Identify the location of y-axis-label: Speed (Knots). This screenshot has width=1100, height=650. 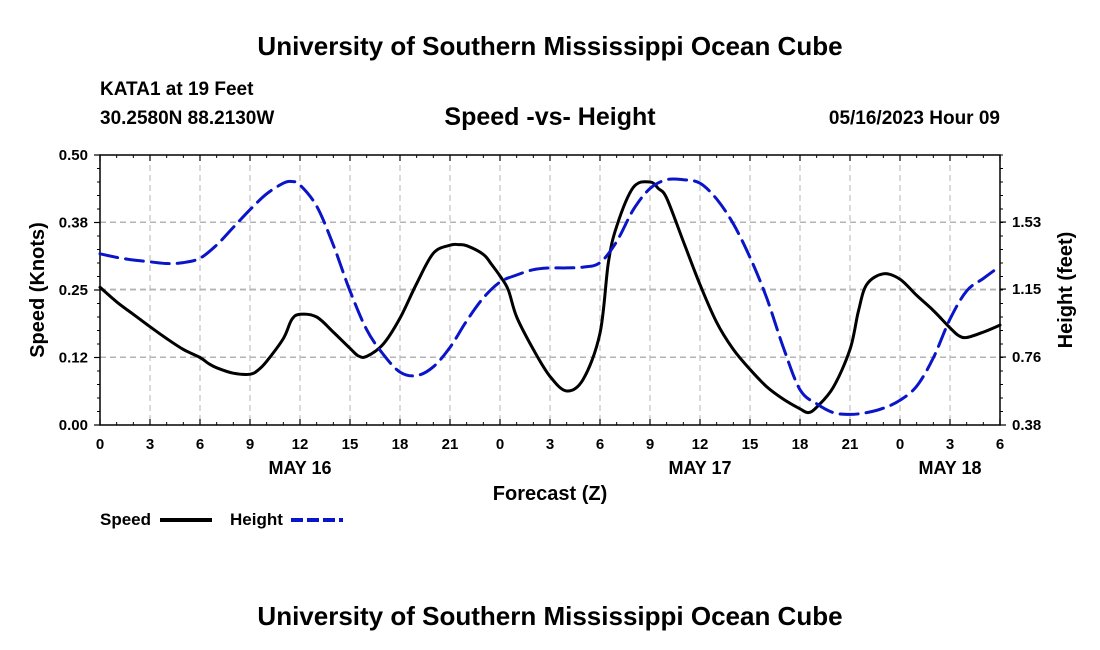
(38, 290).